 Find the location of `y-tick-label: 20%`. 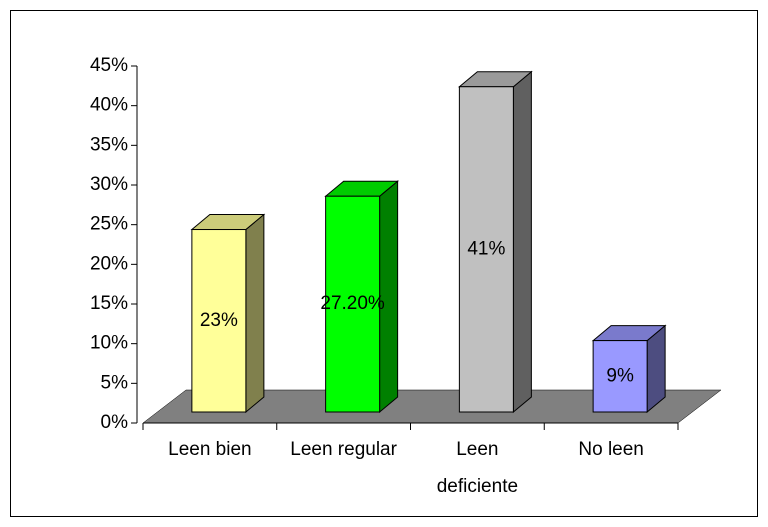

y-tick-label: 20% is located at coordinates (109, 263).